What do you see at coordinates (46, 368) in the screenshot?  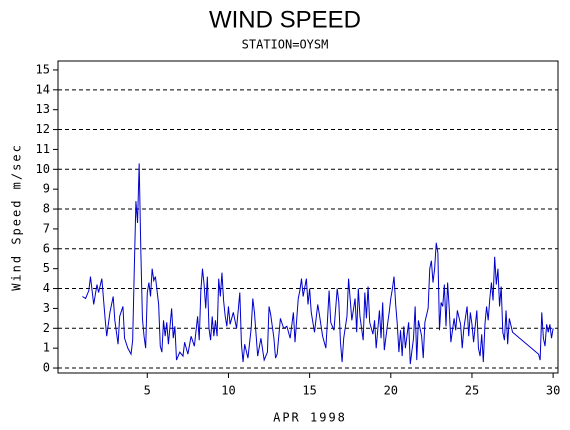 I see `y-tick-label: 0` at bounding box center [46, 368].